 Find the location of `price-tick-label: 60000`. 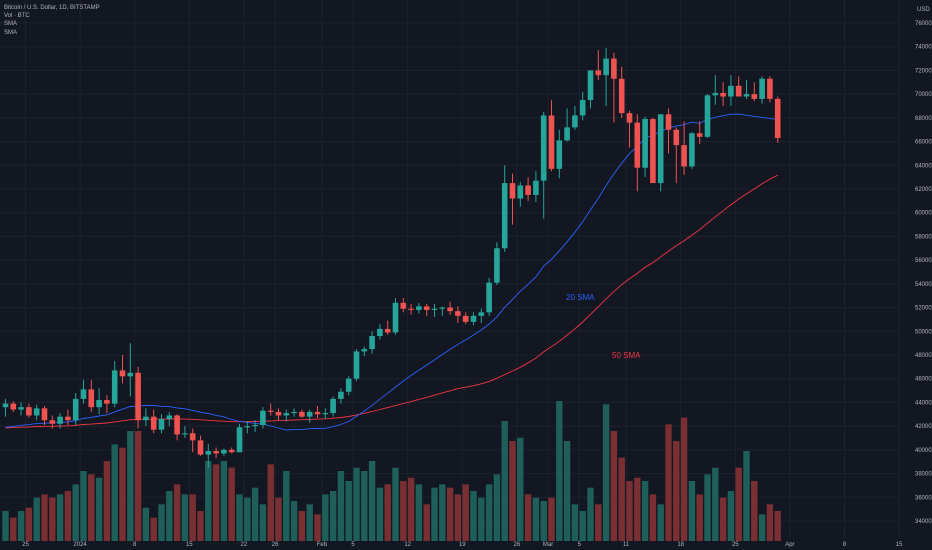

price-tick-label: 60000 is located at coordinates (923, 214).